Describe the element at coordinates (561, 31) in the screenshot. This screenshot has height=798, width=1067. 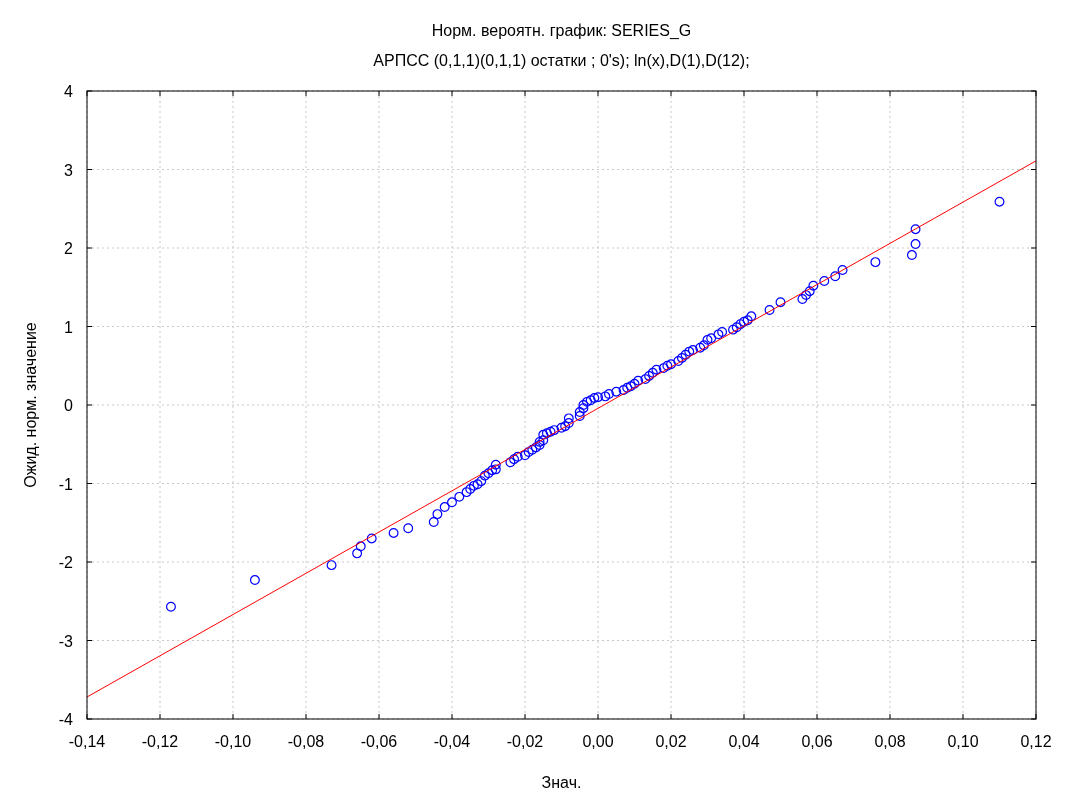
I see `chart-title: Норм. вероятн. график: SERIES_G` at that location.